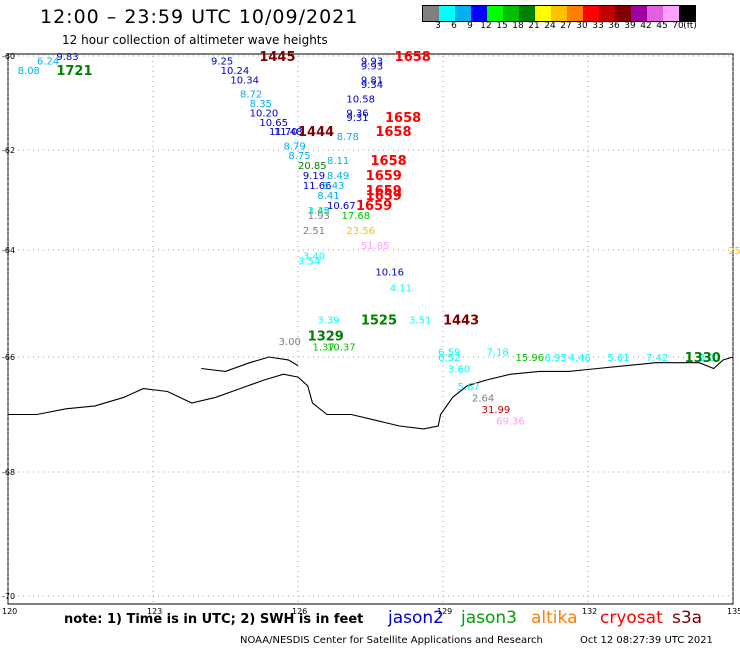 Image resolution: width=740 pixels, height=650 pixels. What do you see at coordinates (244, 81) in the screenshot?
I see `wave-height-value: 10.34` at bounding box center [244, 81].